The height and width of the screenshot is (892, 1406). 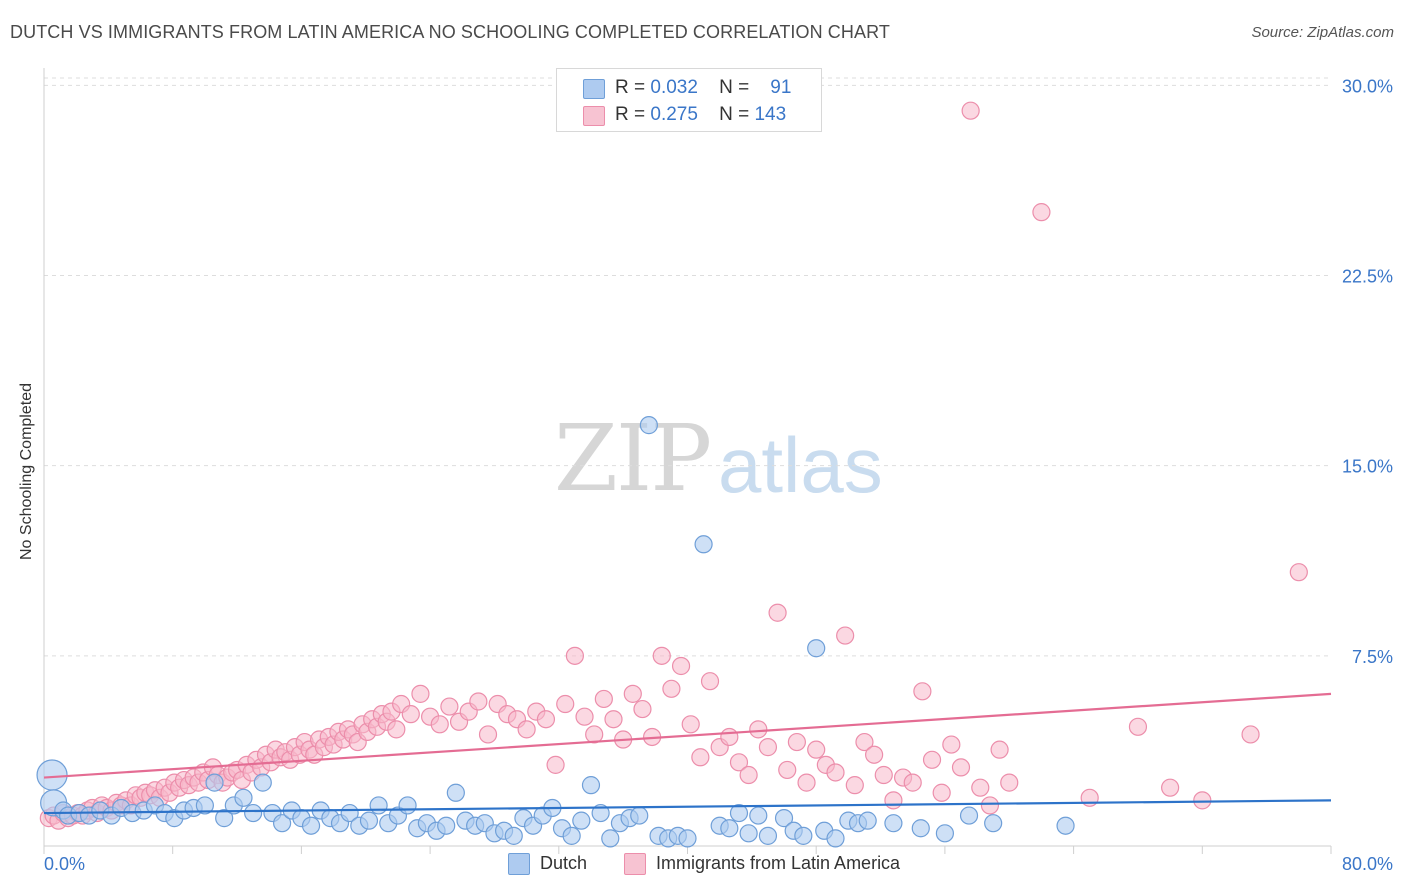 I want to click on x-tick-label-max: 80.0%, so click(x=1367, y=864).